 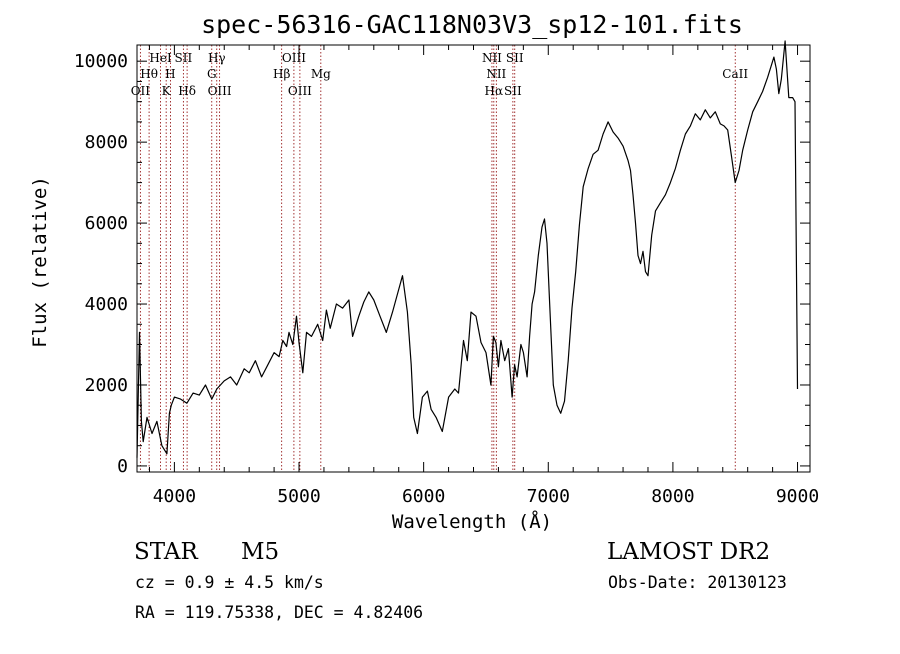 I want to click on line-label-1: Hθ, so click(x=149, y=74).